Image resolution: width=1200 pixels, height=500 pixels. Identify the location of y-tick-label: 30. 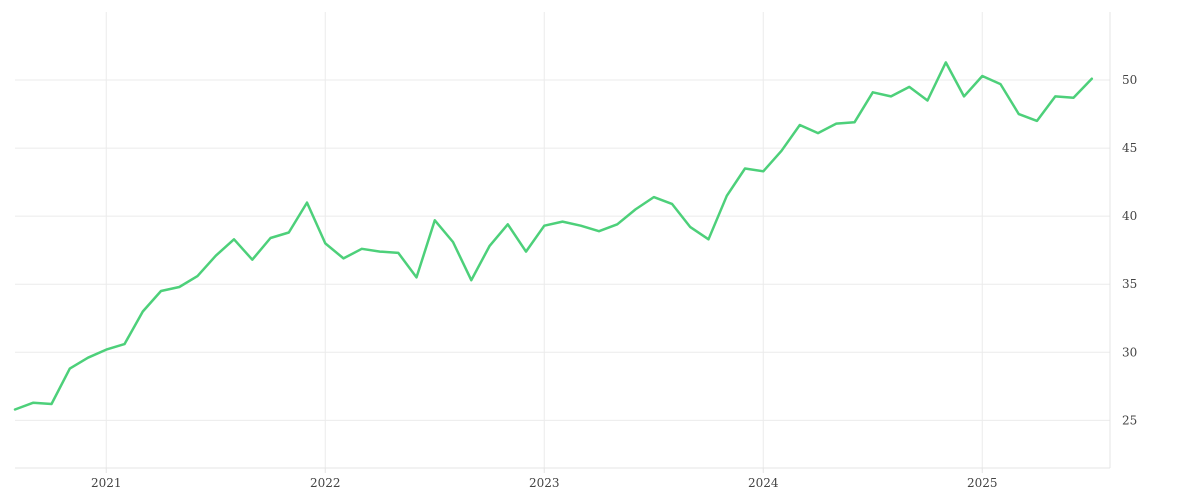
(1129, 352).